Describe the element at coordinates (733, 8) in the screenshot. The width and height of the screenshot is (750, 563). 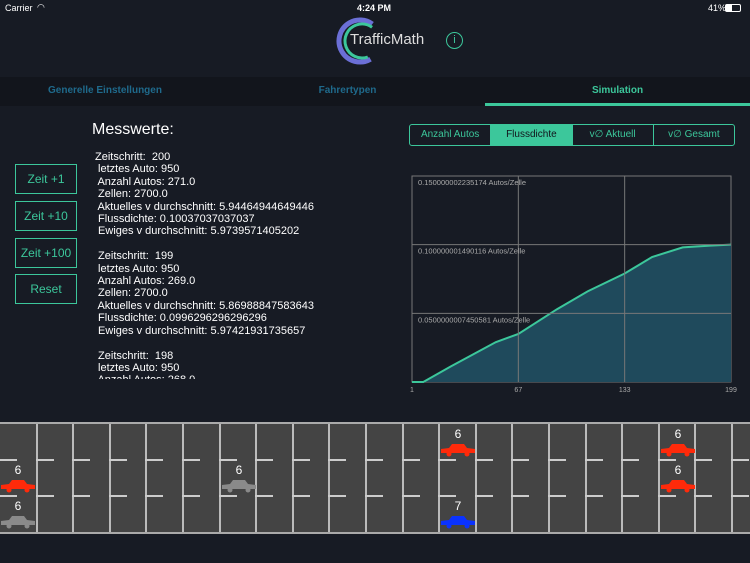
I see `battery-icon` at that location.